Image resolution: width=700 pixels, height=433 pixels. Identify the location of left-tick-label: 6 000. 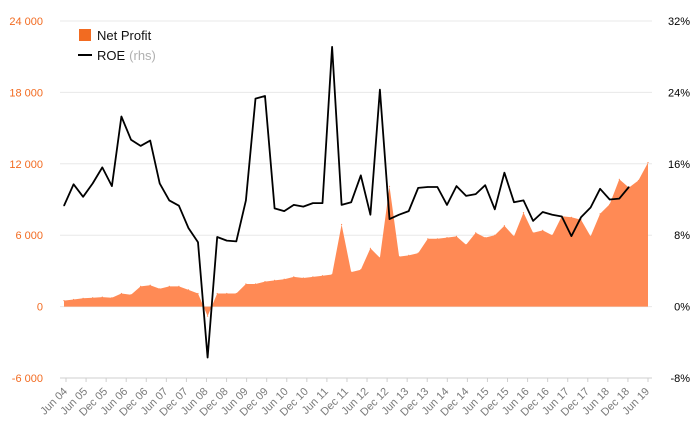
(29, 236).